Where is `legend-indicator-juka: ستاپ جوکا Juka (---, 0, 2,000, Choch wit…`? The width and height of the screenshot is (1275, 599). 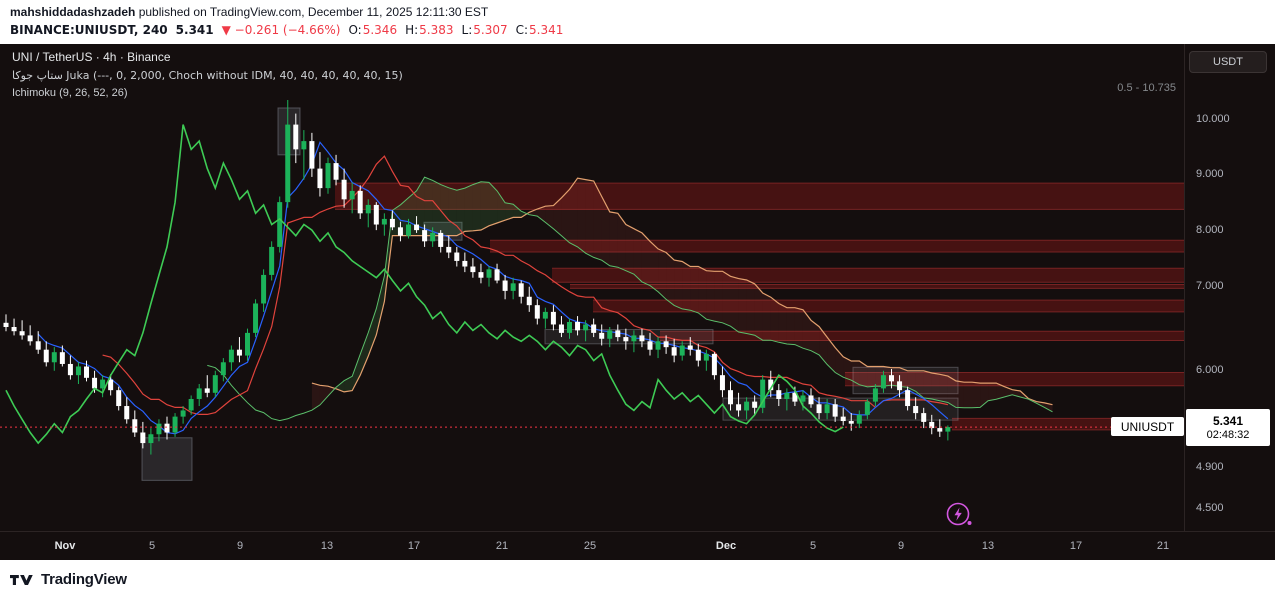 legend-indicator-juka: ستاپ جوکا Juka (---, 0, 2,000, Choch wit… is located at coordinates (207, 75).